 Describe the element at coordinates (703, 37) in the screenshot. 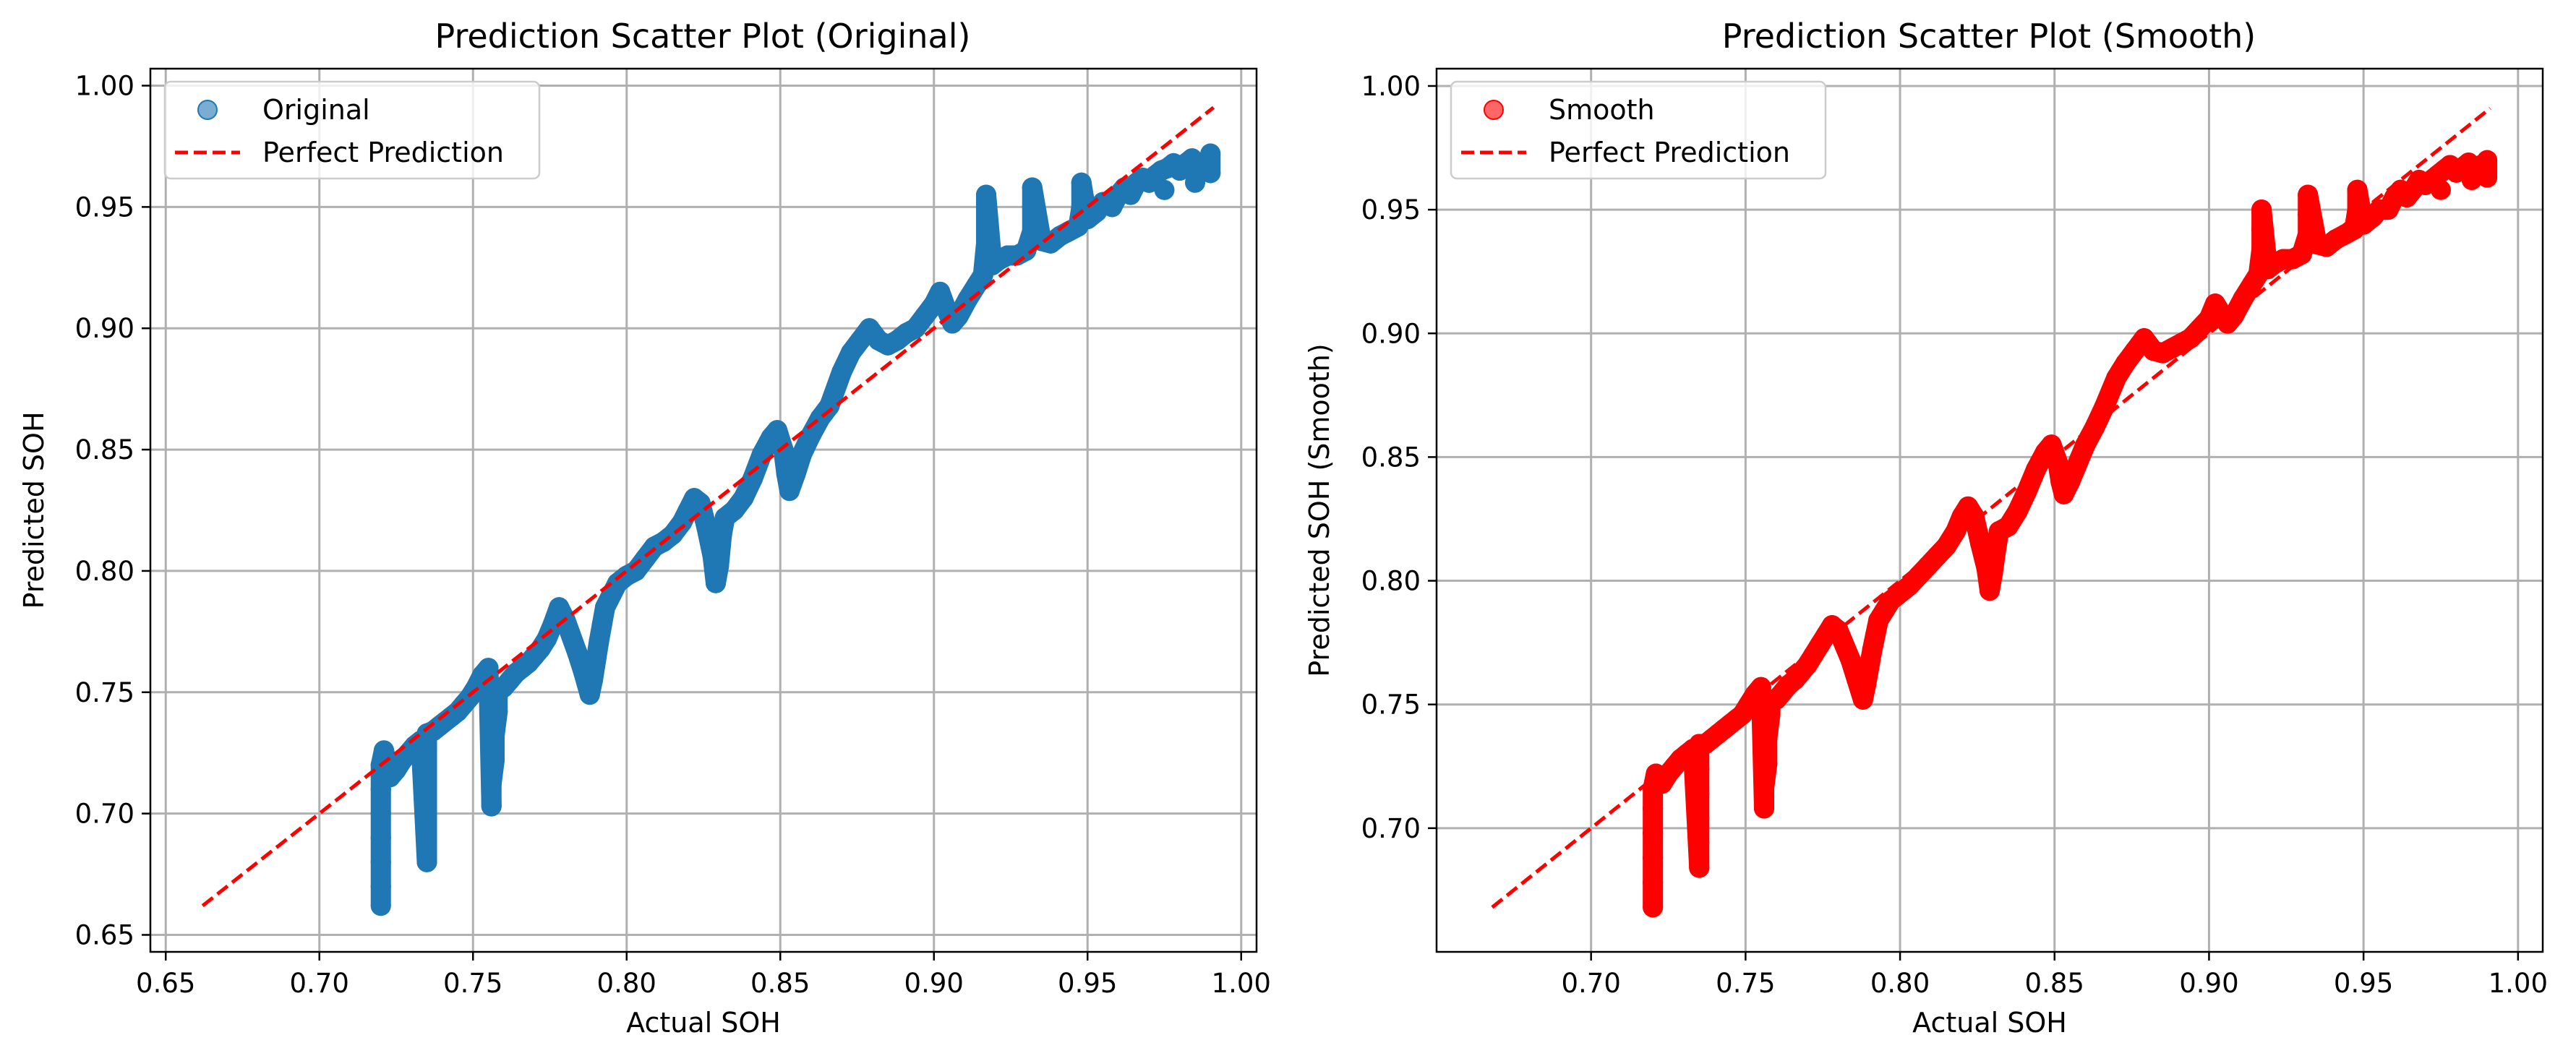

I see `chart-title: Prediction Scatter Plot (Original)` at that location.